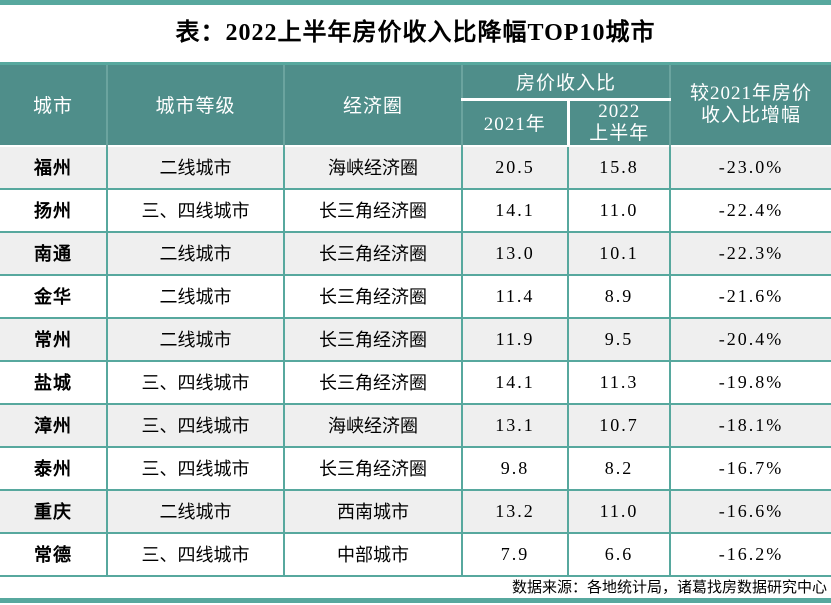  Describe the element at coordinates (619, 111) in the screenshot. I see `col-header-2022h1-line1: 2022` at that location.